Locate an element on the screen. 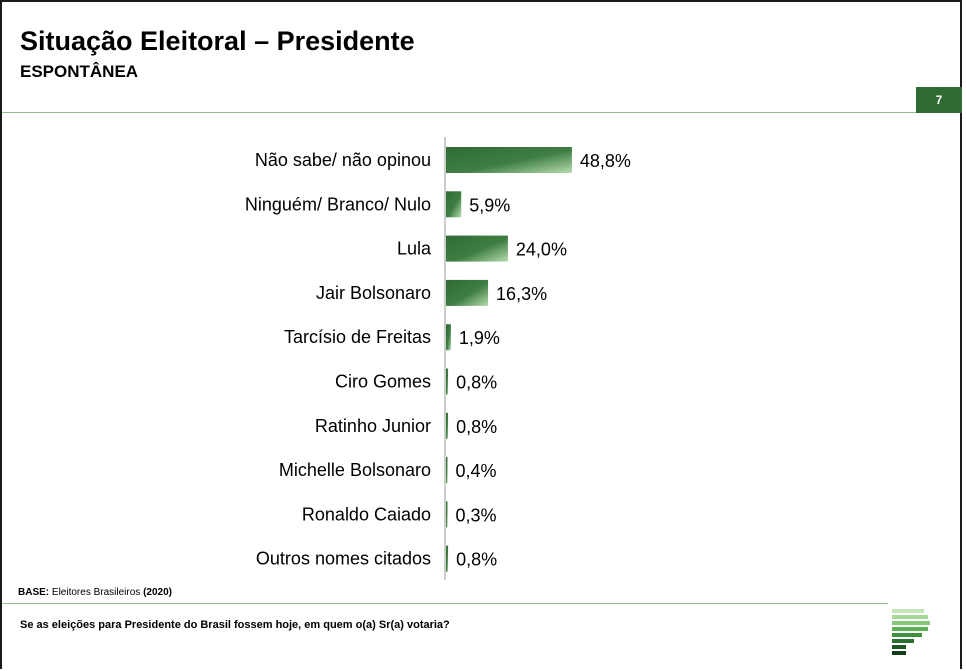 Image resolution: width=966 pixels, height=671 pixels. data-label: 1,9% is located at coordinates (479, 338).